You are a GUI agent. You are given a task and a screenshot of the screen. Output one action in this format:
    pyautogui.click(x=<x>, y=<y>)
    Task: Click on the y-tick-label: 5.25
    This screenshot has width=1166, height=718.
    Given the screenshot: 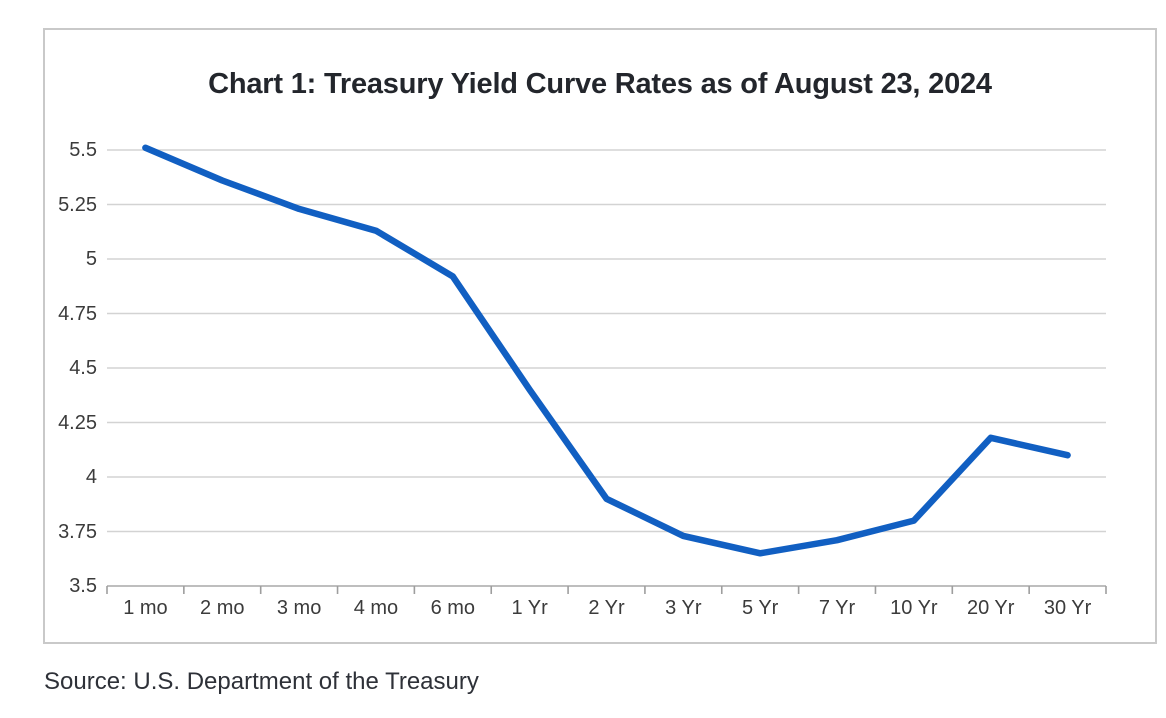 What is the action you would take?
    pyautogui.click(x=77, y=204)
    